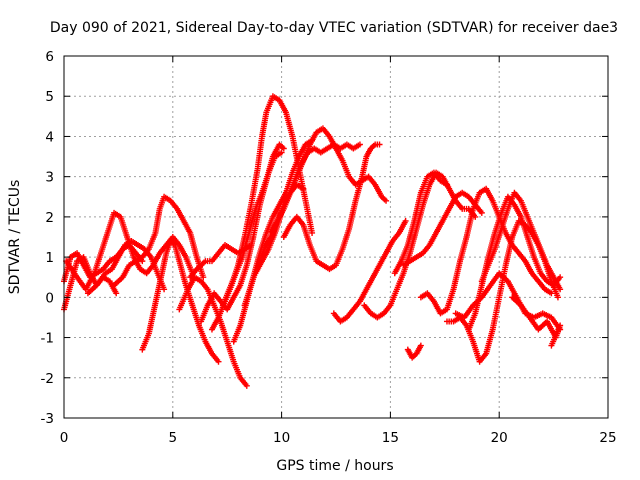 The height and width of the screenshot is (480, 640). What do you see at coordinates (47, 379) in the screenshot?
I see `y-tick-label: -2` at bounding box center [47, 379].